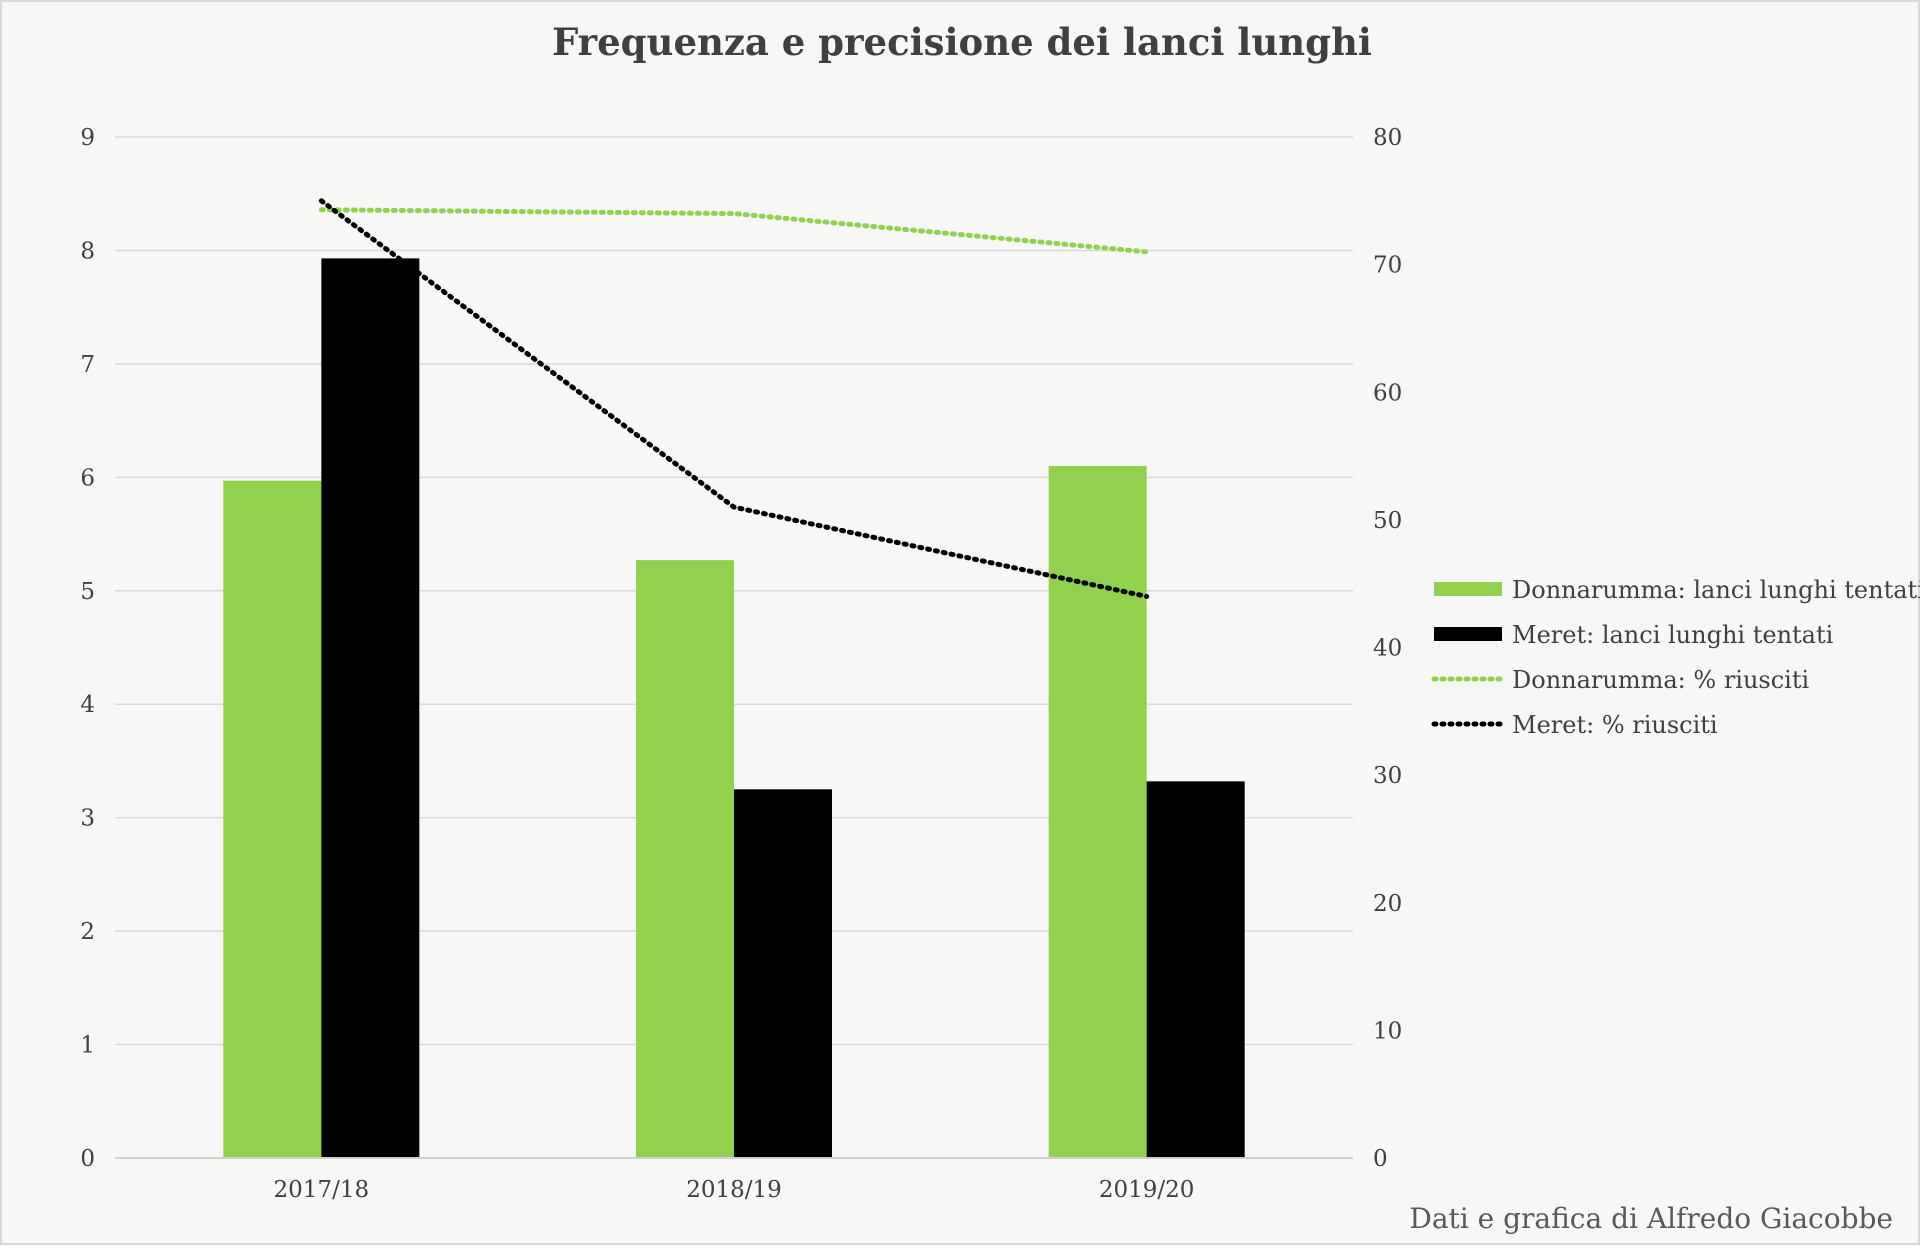  Describe the element at coordinates (1387, 393) in the screenshot. I see `right-tick-label: 60` at that location.